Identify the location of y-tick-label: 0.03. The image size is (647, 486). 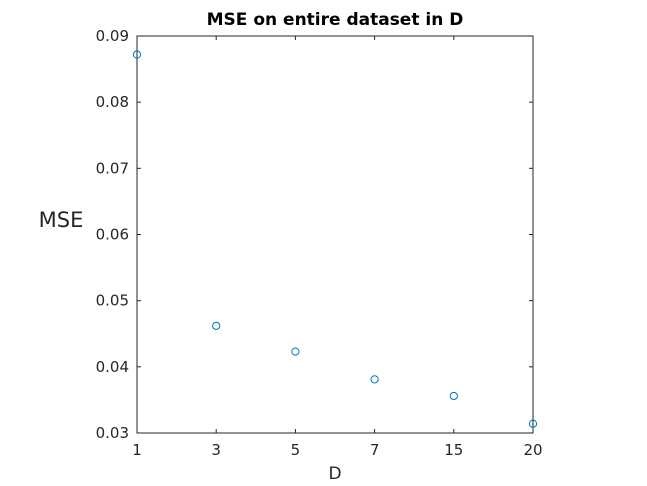
(112, 433).